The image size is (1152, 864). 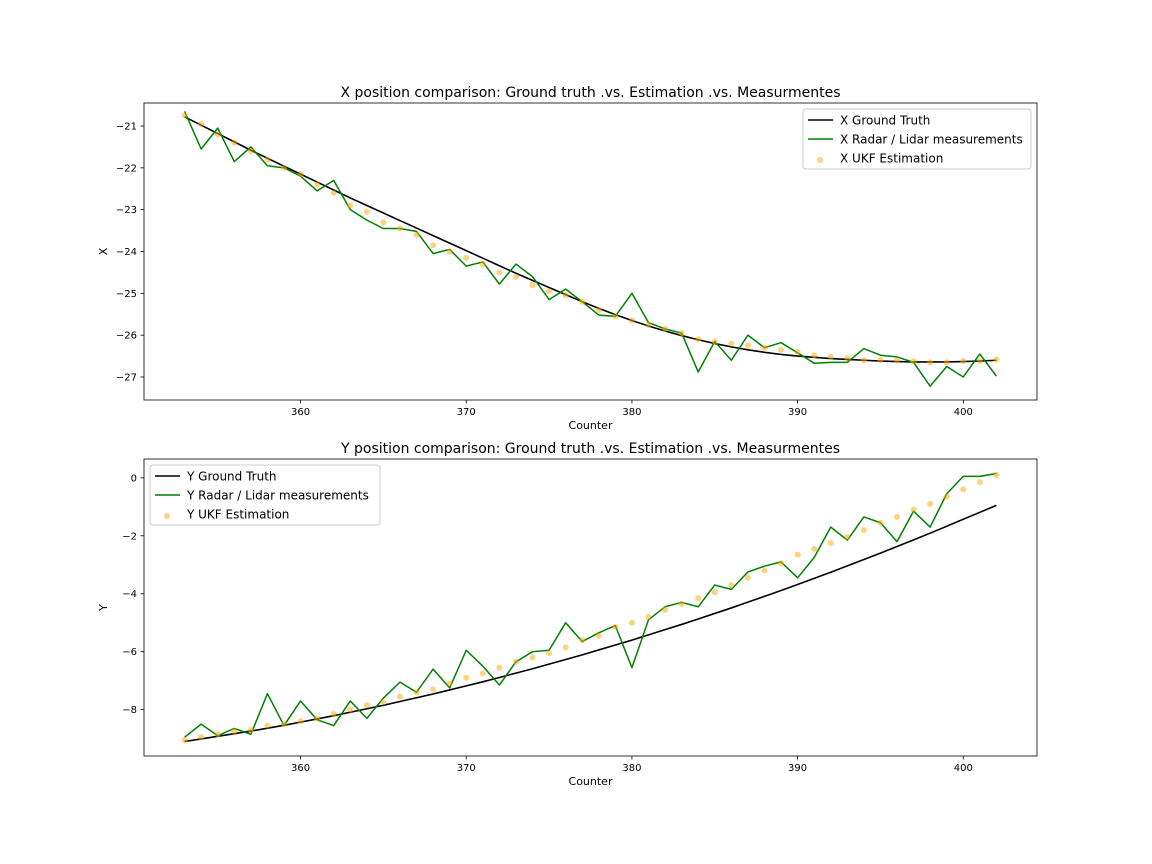 What do you see at coordinates (129, 652) in the screenshot?
I see `y-tick-label: −6` at bounding box center [129, 652].